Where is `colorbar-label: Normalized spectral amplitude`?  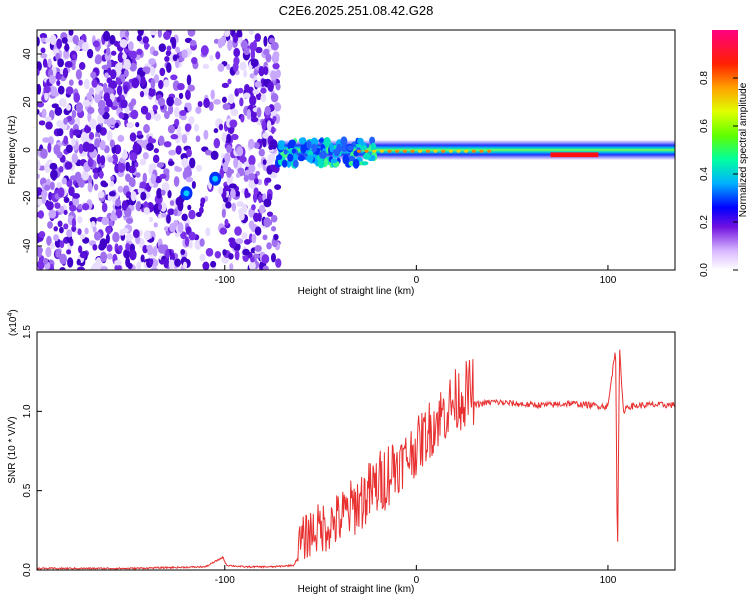
colorbar-label: Normalized spectral amplitude is located at coordinates (743, 149).